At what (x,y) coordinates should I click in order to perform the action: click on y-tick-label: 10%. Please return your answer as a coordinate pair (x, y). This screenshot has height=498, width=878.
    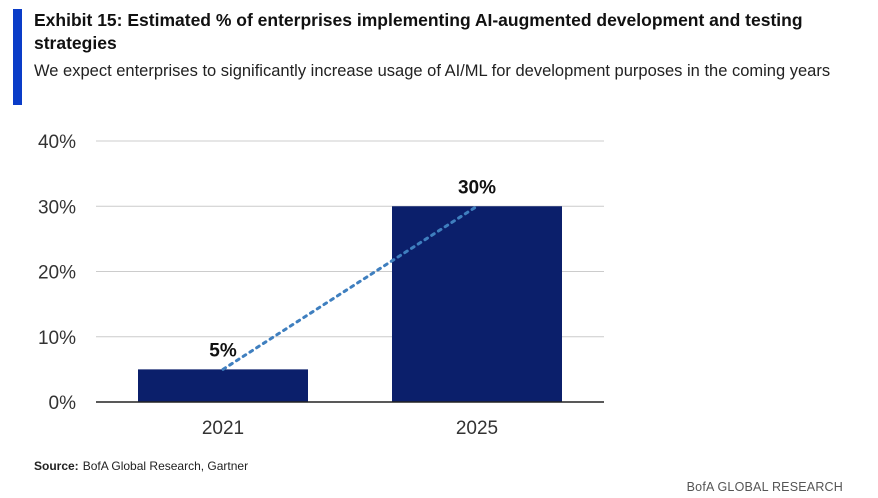
    Looking at the image, I should click on (57, 338).